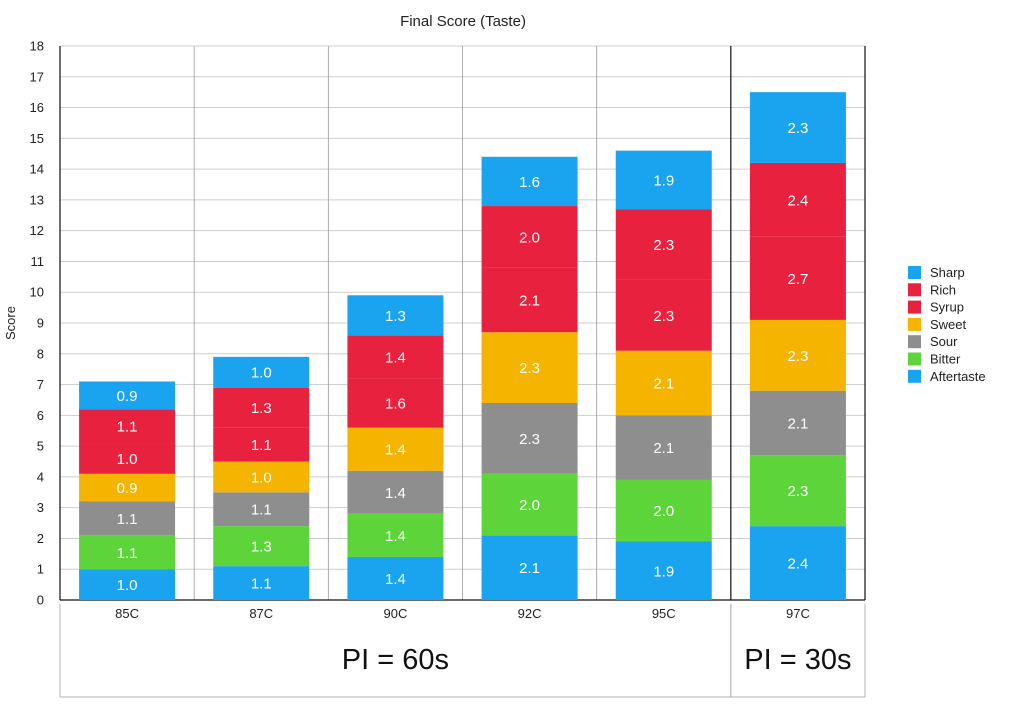  What do you see at coordinates (462, 613) in the screenshot?
I see `x-axis-ticks: 85C 87C 90C 92C 95C 97C` at bounding box center [462, 613].